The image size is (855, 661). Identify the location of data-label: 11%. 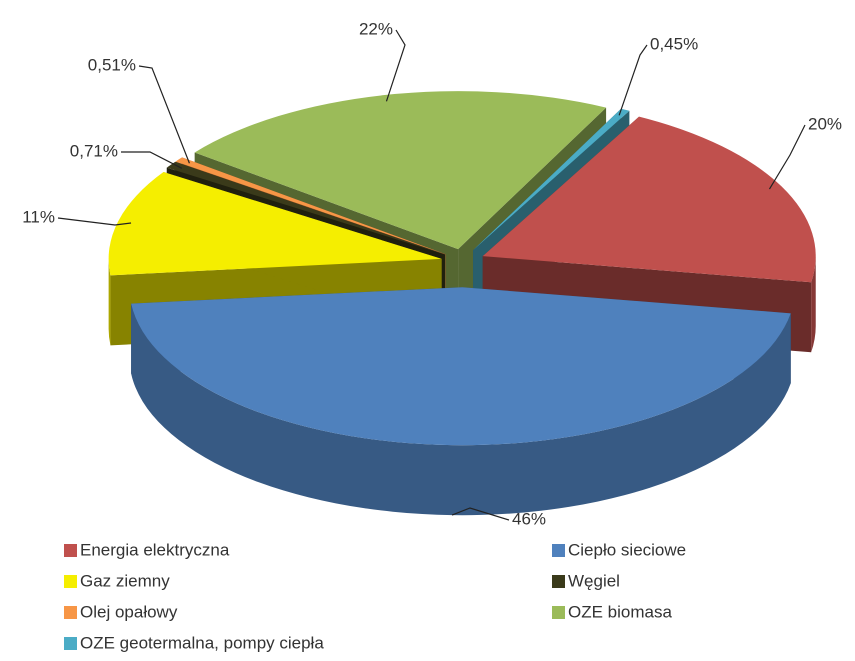
(38, 216).